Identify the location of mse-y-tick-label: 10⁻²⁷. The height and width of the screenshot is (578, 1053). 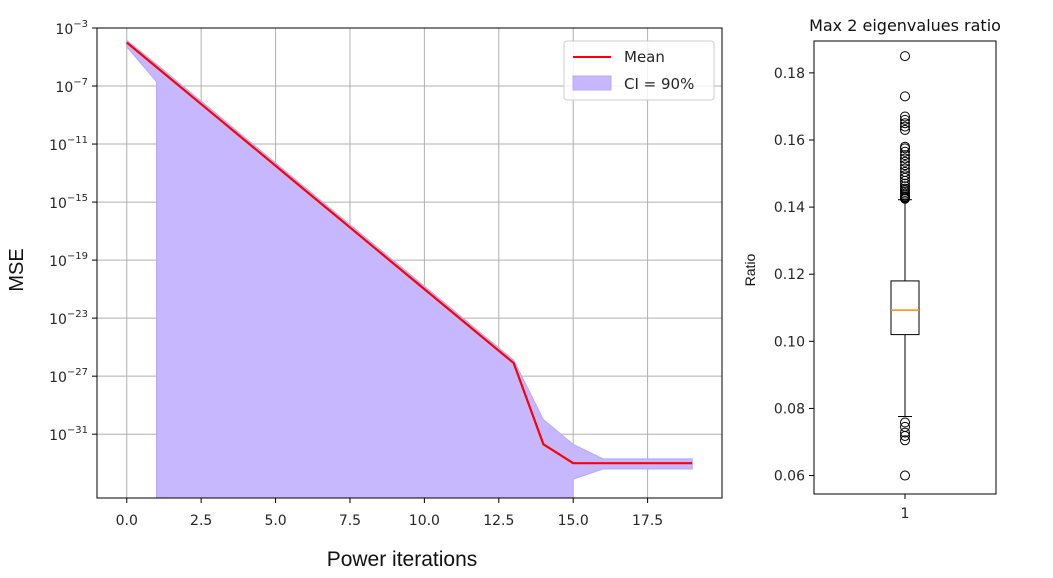
(68, 376).